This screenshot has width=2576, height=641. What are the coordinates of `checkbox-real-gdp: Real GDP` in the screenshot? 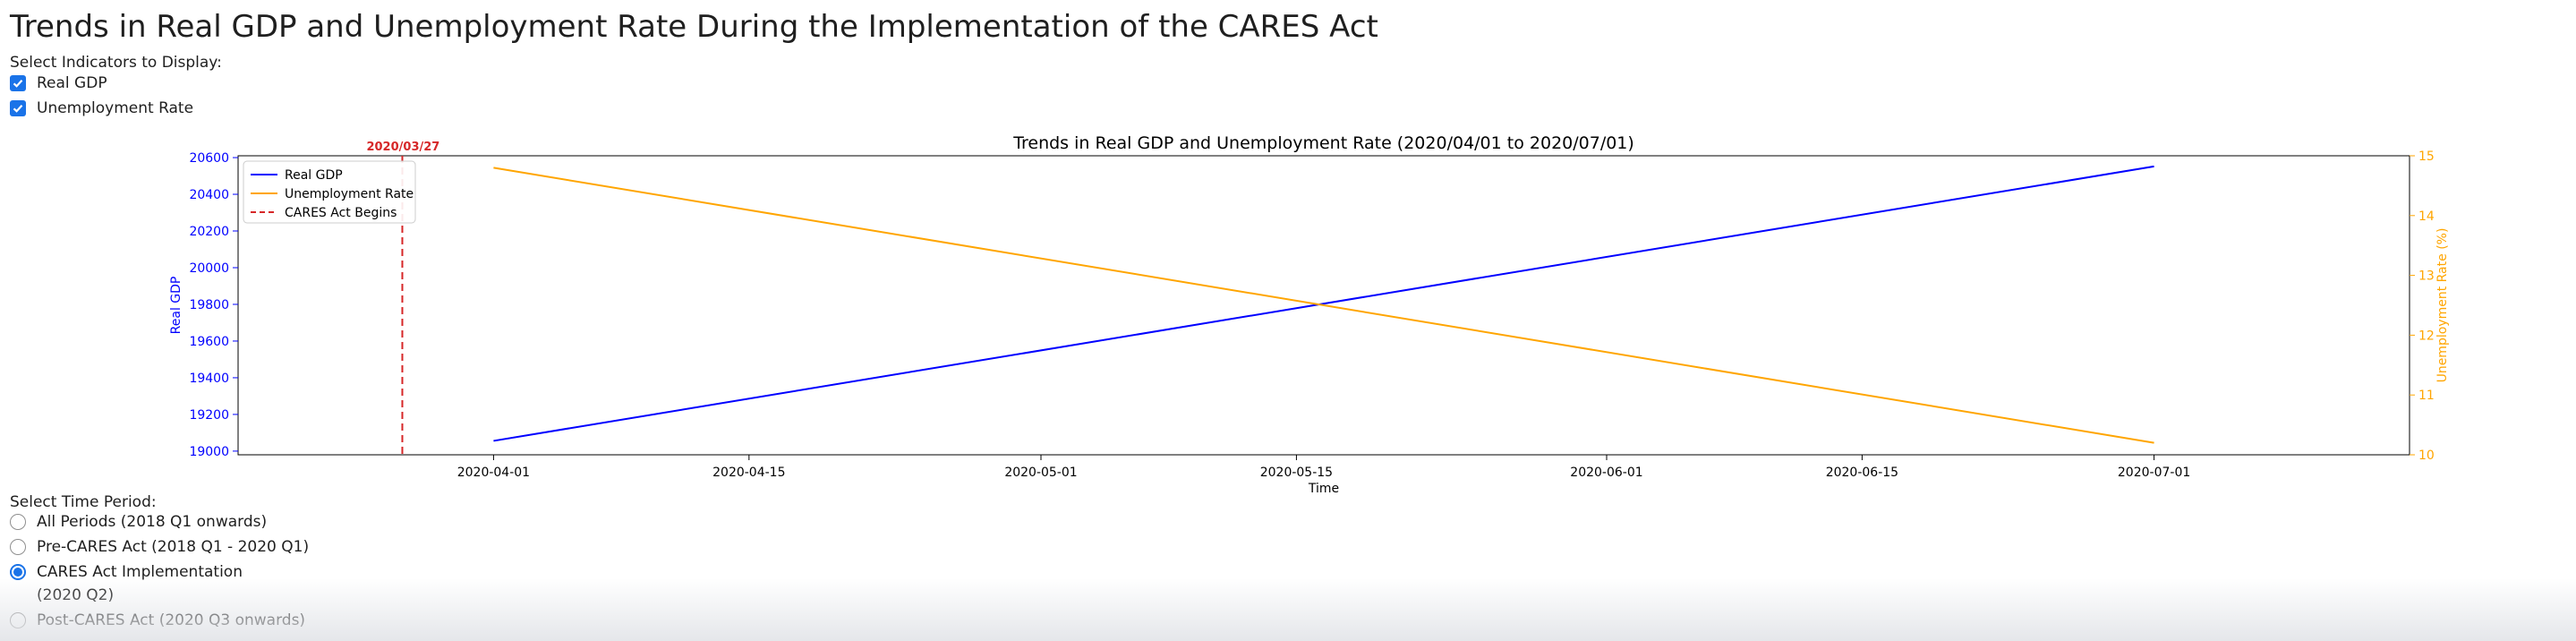 It's located at (58, 83).